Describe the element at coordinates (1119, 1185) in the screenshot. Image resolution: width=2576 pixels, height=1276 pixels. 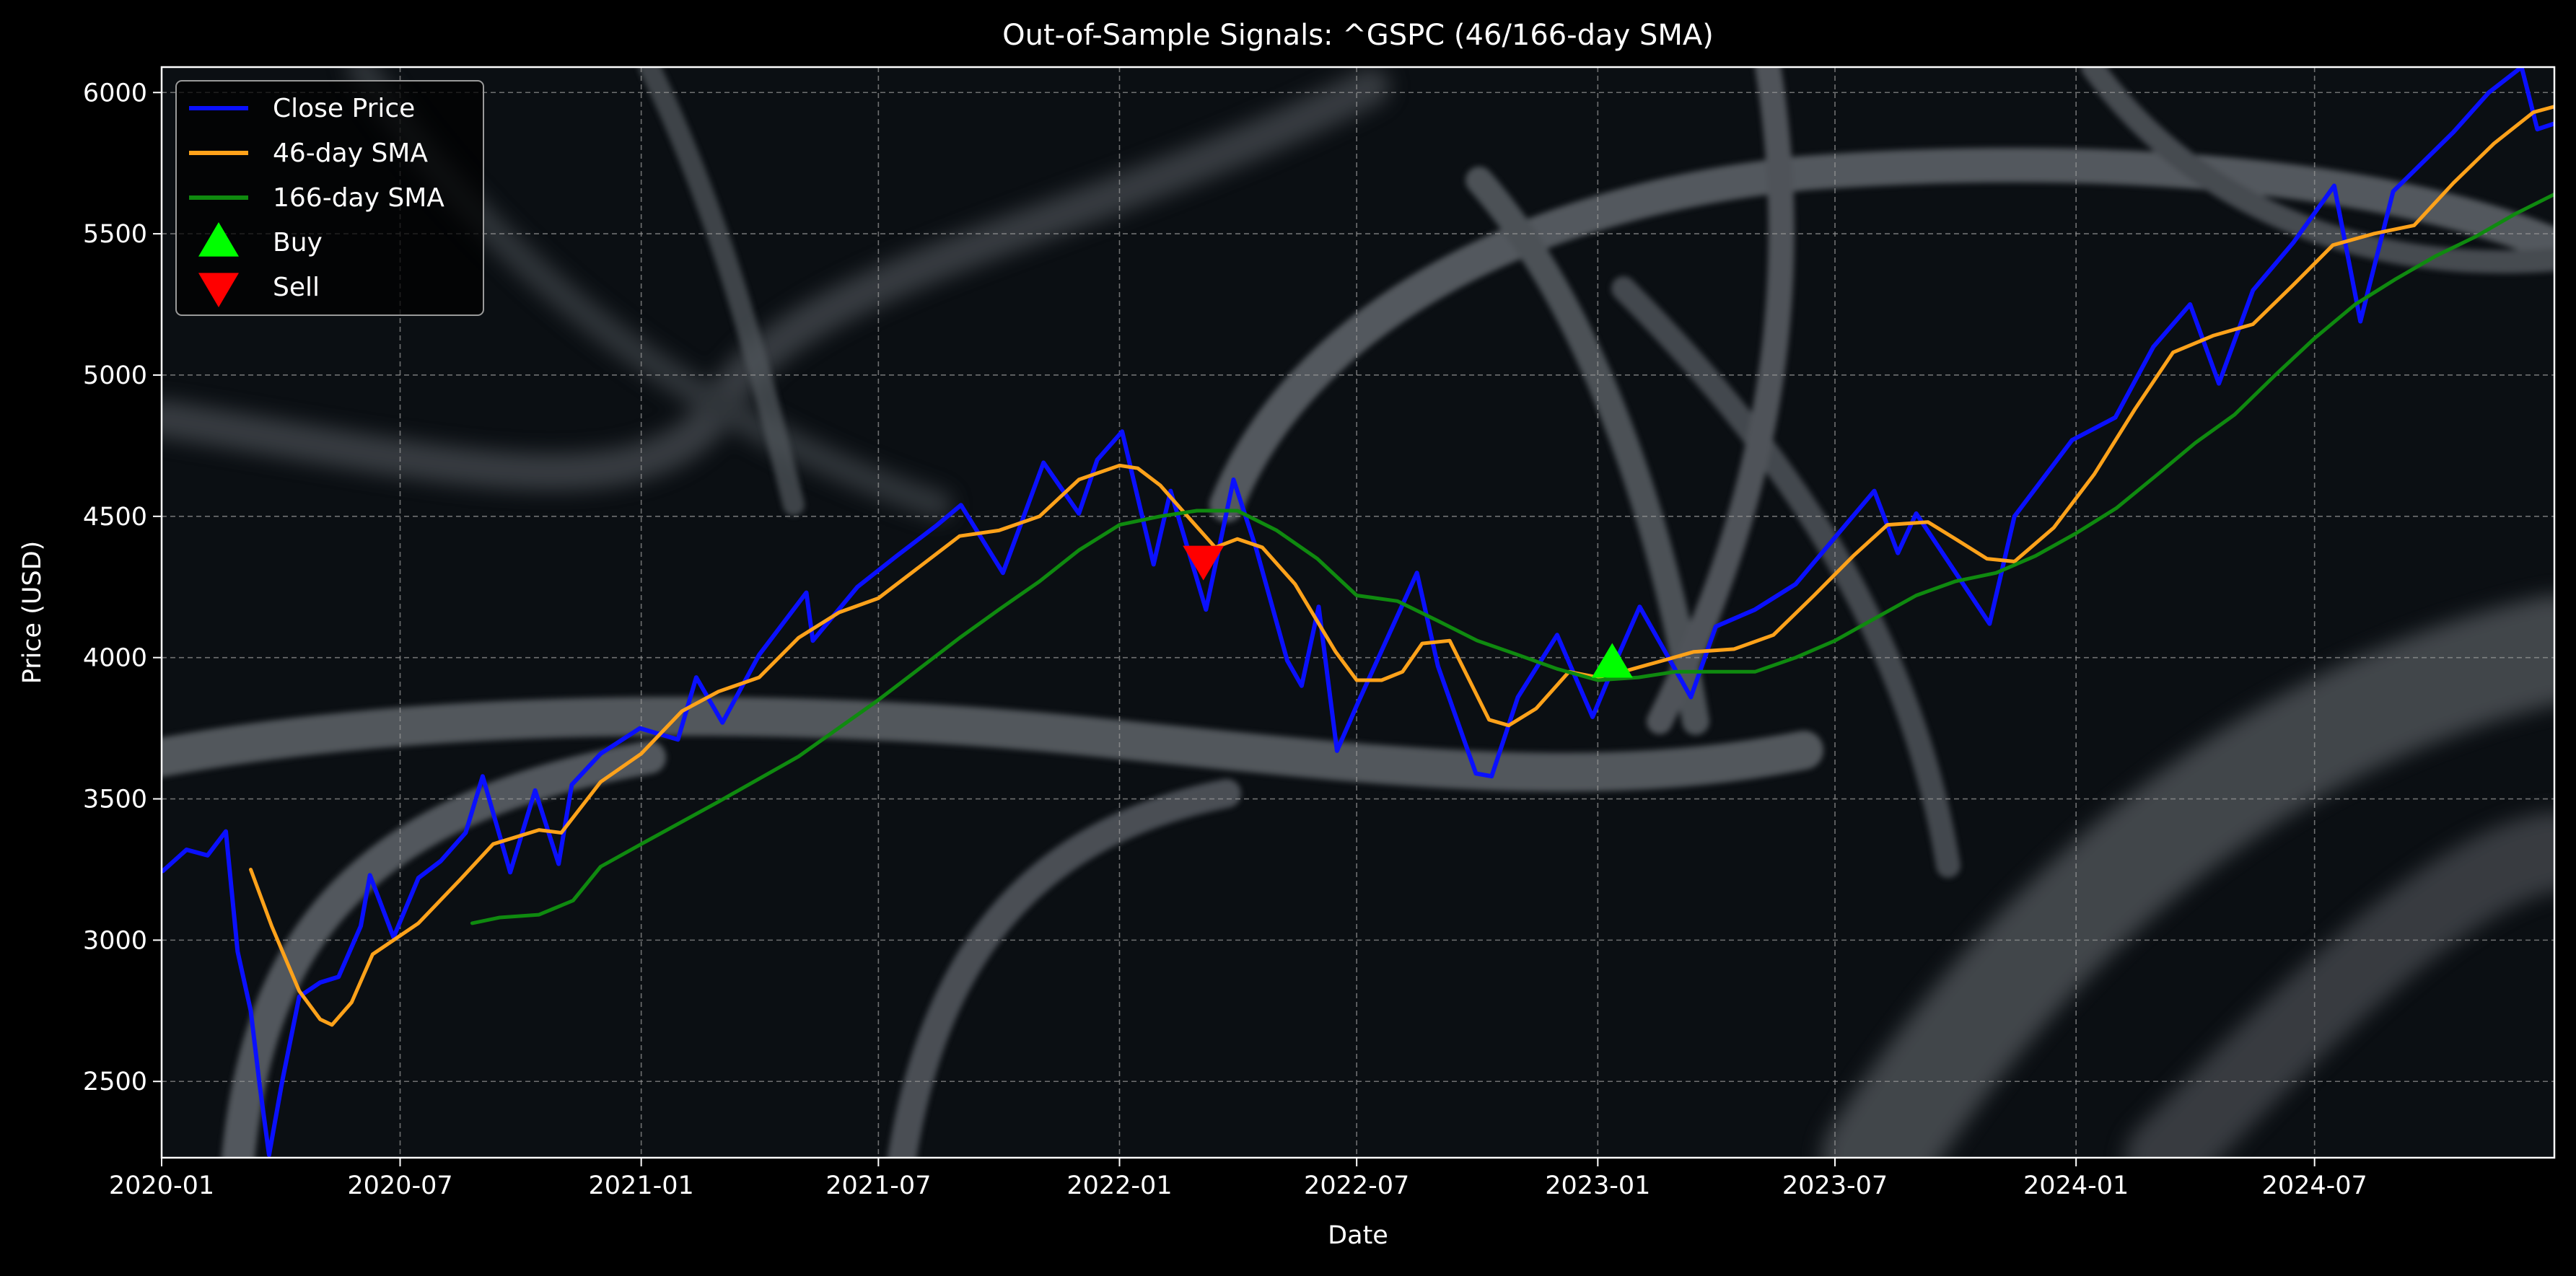
I see `x-tick-label: 2022-01` at that location.